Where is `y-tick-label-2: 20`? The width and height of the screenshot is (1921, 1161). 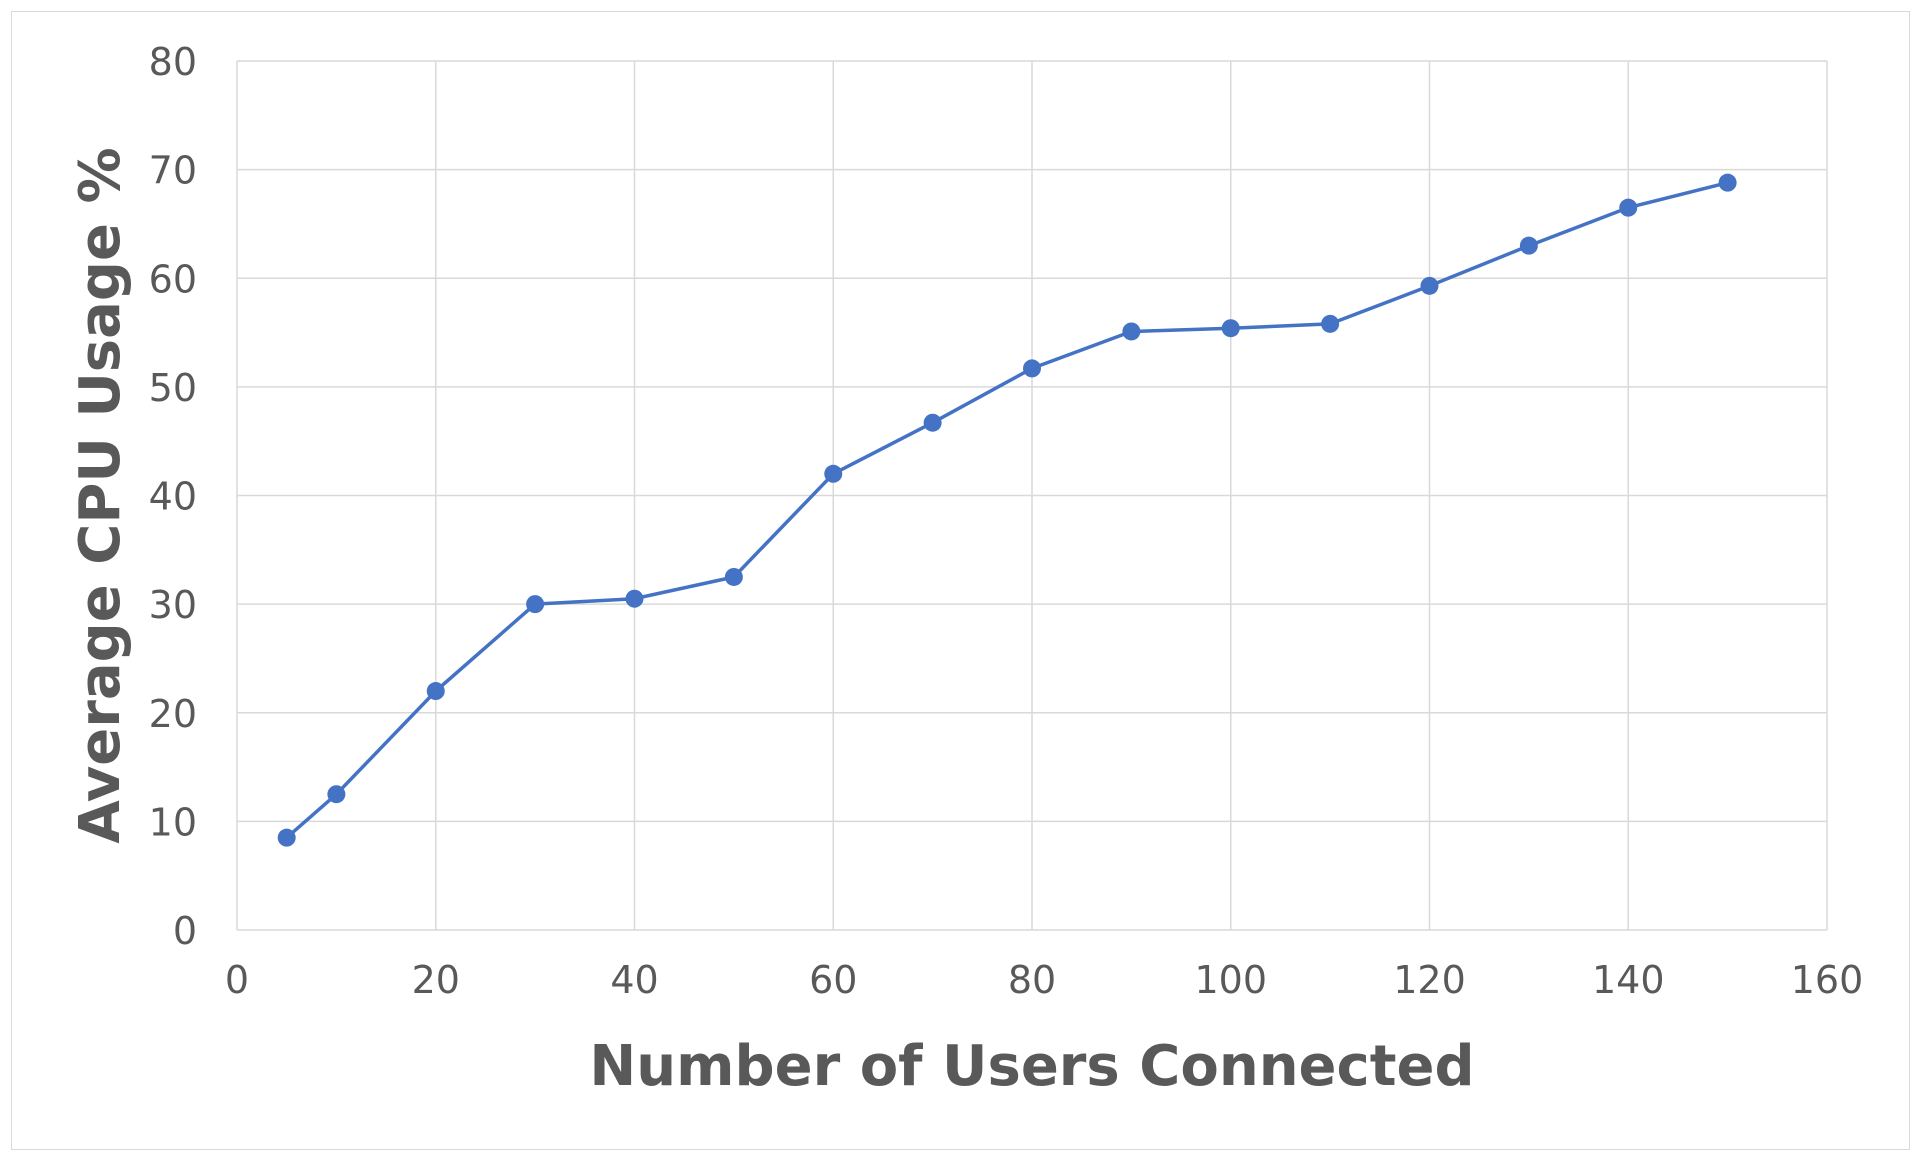 y-tick-label-2: 20 is located at coordinates (173, 714).